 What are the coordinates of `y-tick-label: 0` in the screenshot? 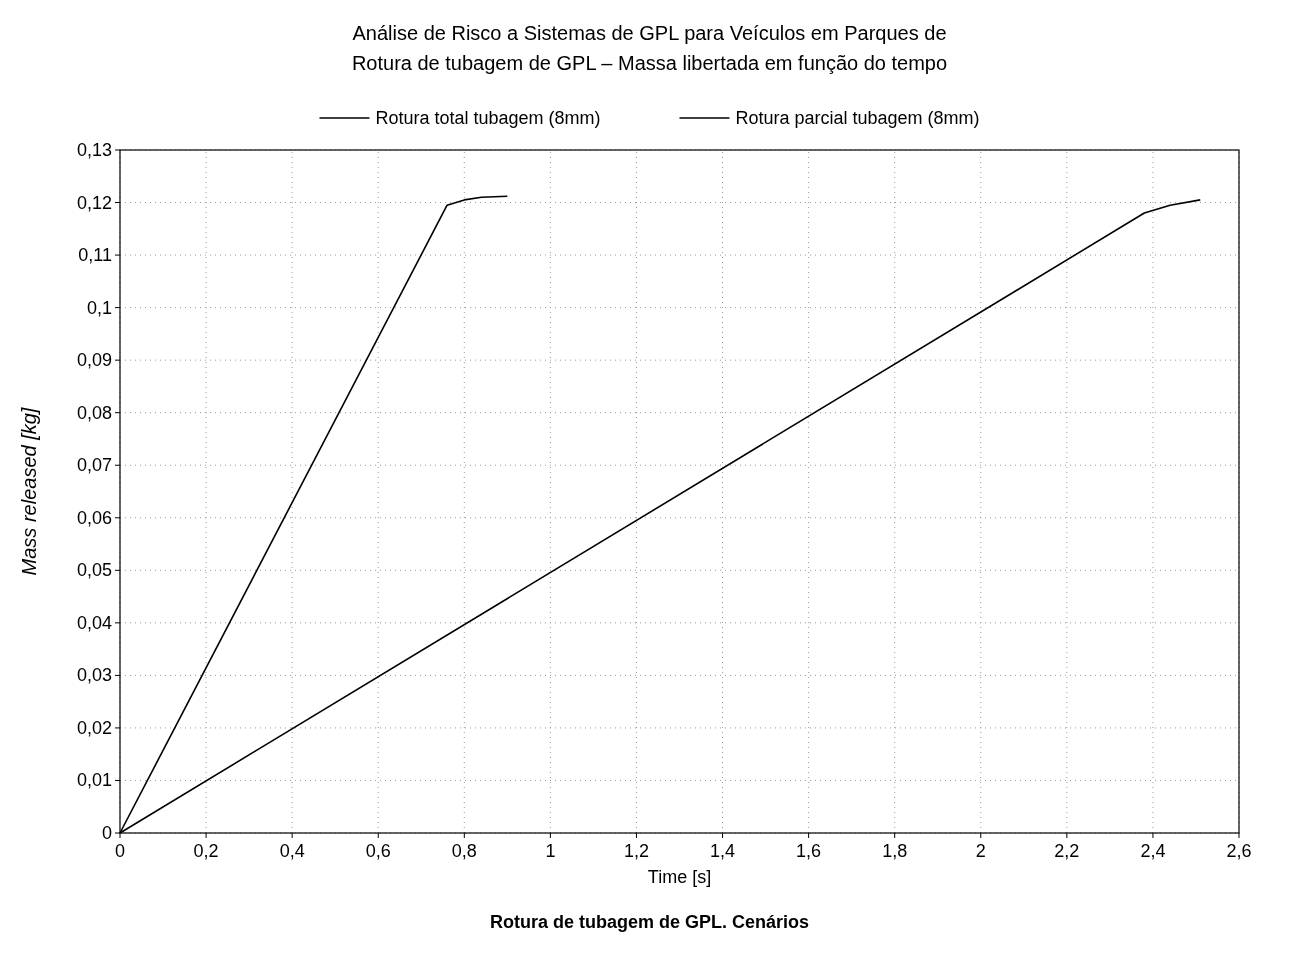 It's located at (106, 833).